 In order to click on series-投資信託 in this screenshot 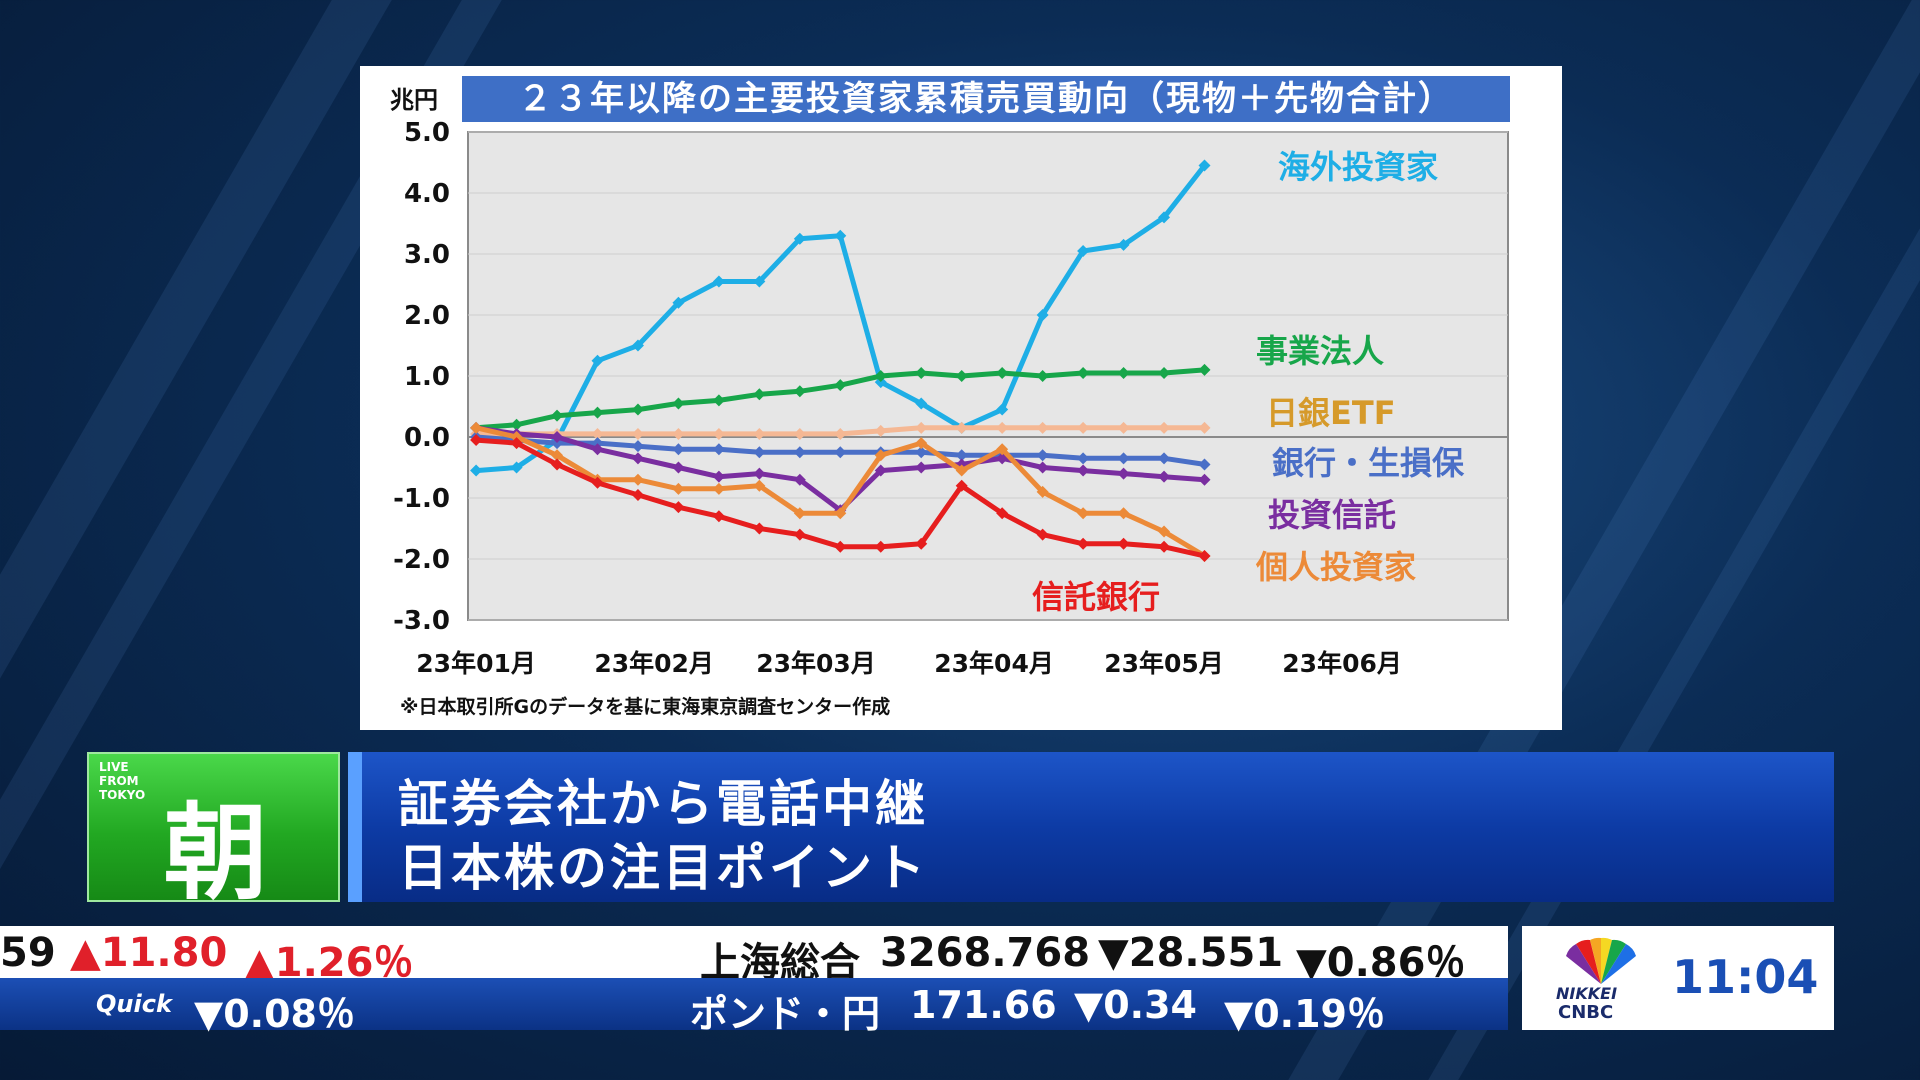, I will do `click(840, 469)`.